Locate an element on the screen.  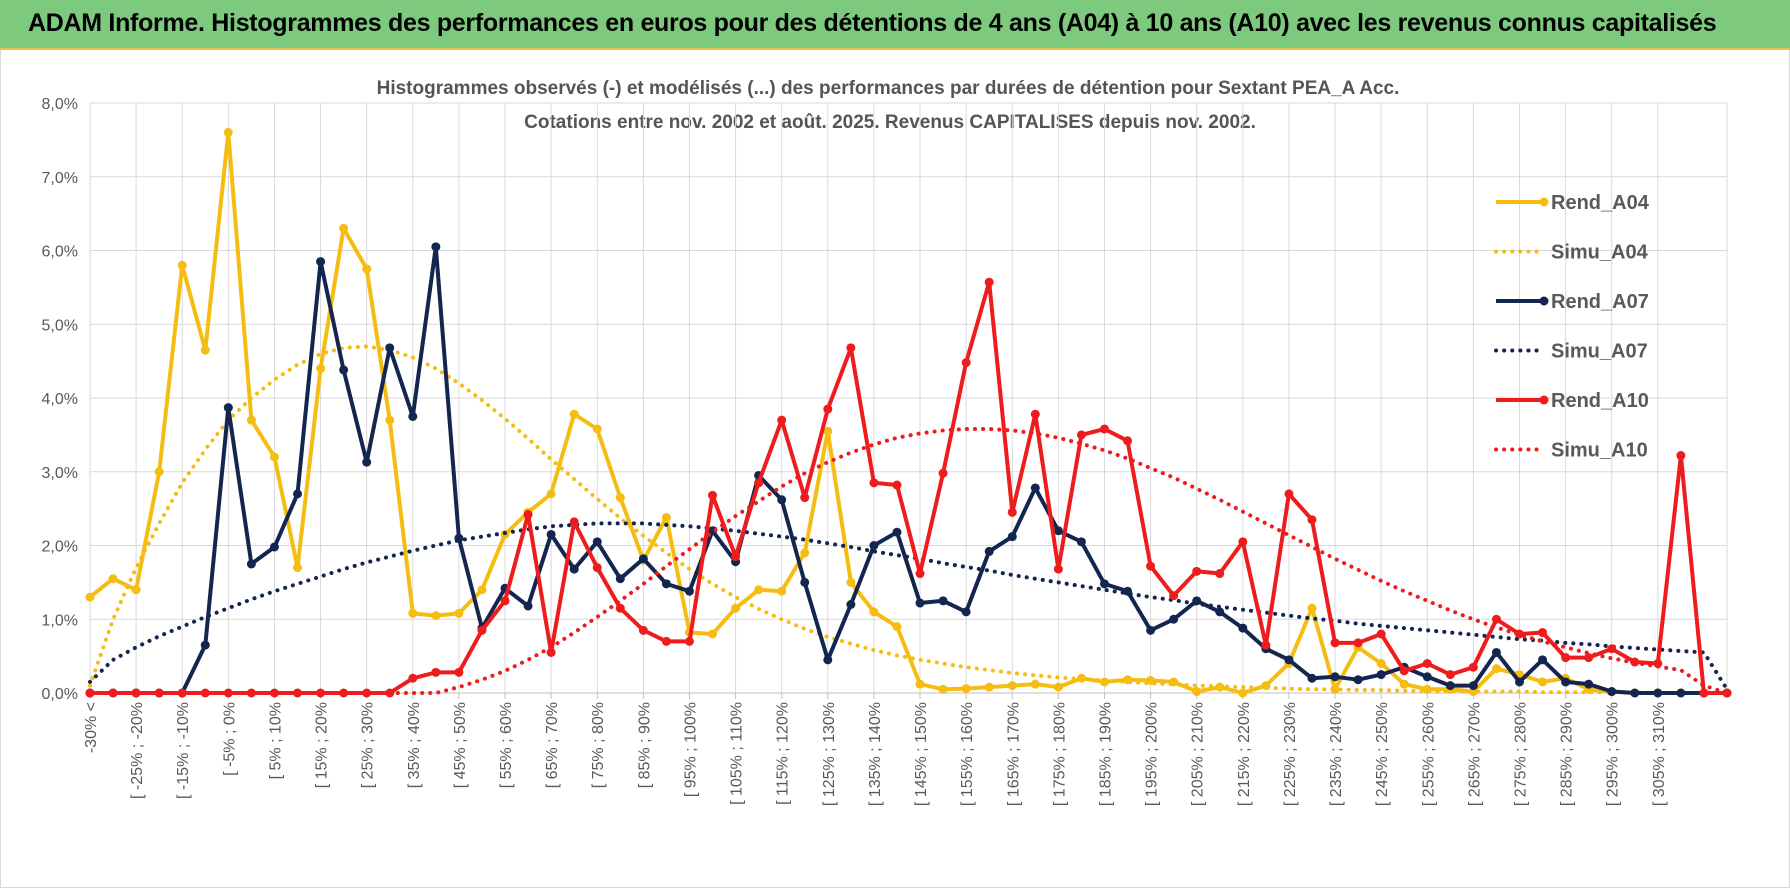
legend-marker-rend-a07 is located at coordinates (1544, 301).